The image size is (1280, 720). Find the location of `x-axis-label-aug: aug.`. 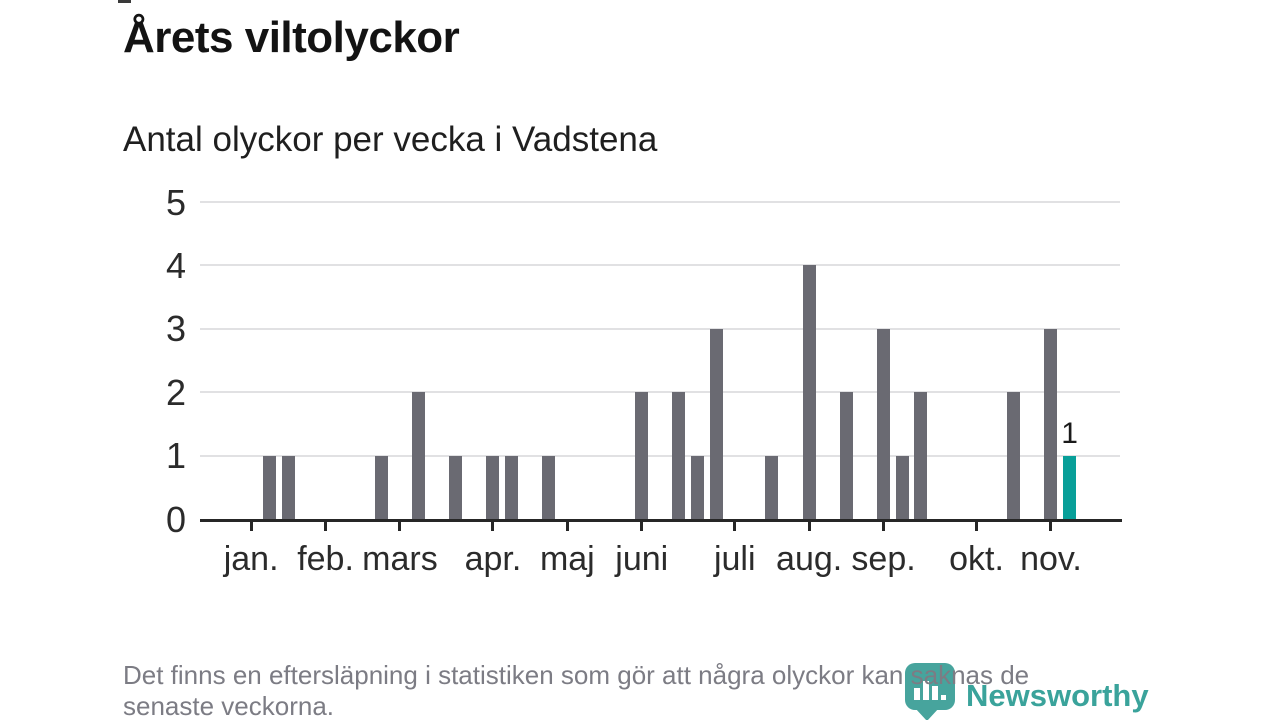

x-axis-label-aug: aug. is located at coordinates (809, 559).